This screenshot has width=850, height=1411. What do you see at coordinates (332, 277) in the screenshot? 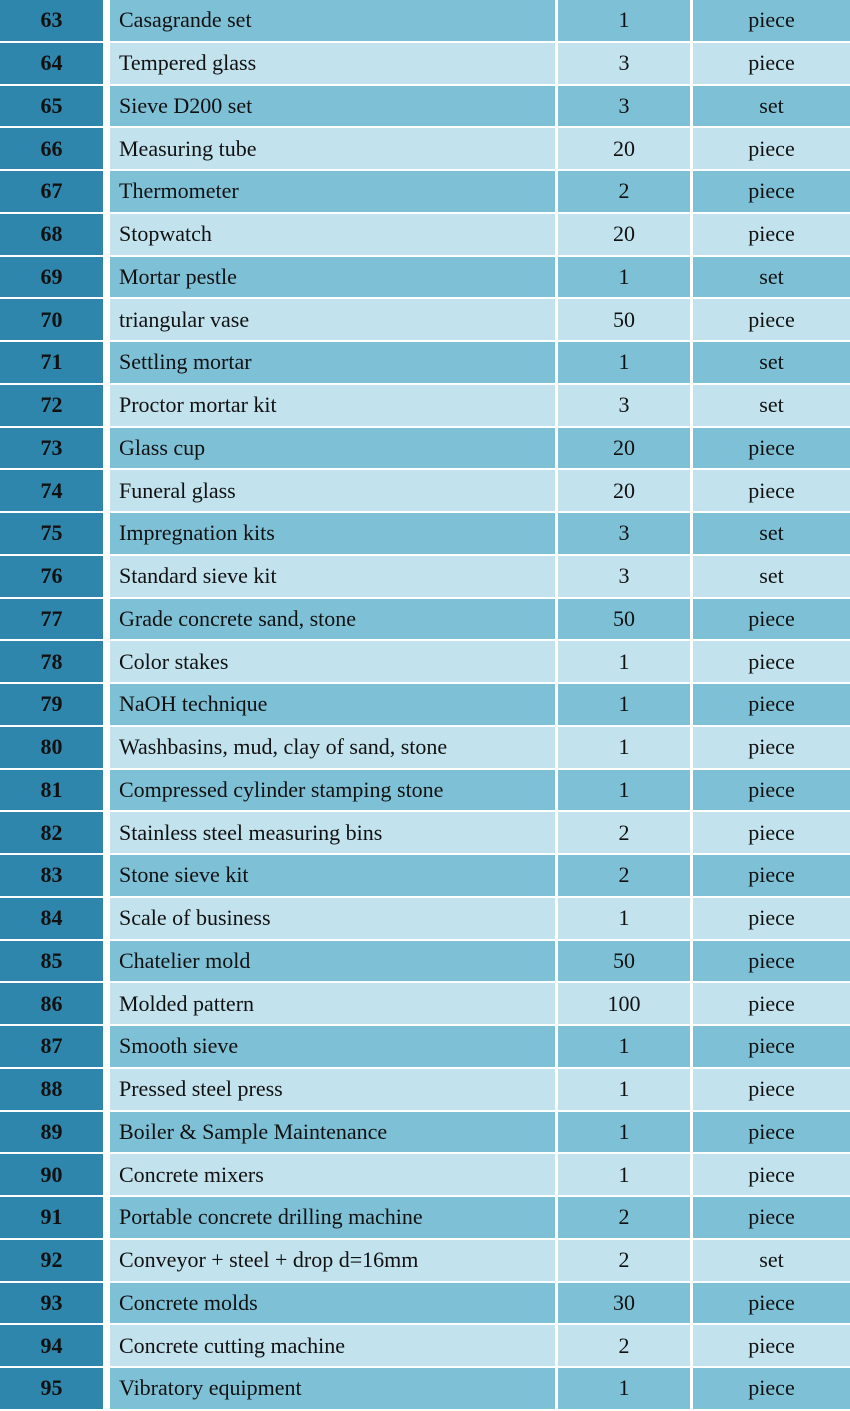
I see `item-name: Mortar pestle` at bounding box center [332, 277].